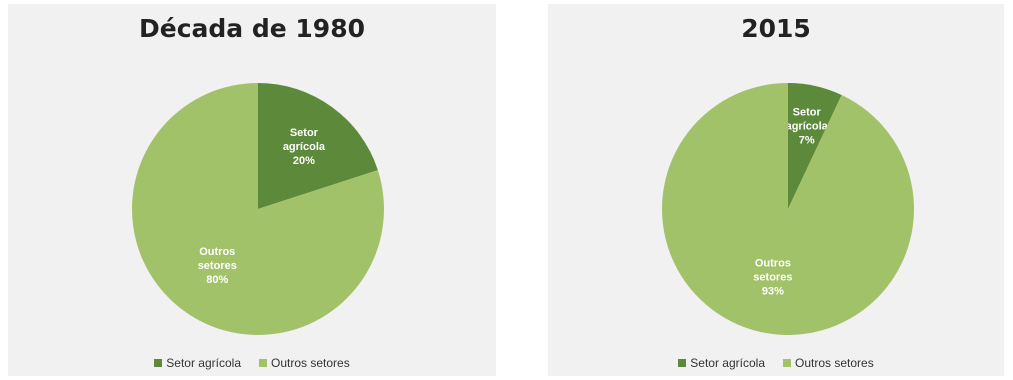 The height and width of the screenshot is (380, 1013). I want to click on slice-label: Setor agrícola 20%, so click(304, 147).